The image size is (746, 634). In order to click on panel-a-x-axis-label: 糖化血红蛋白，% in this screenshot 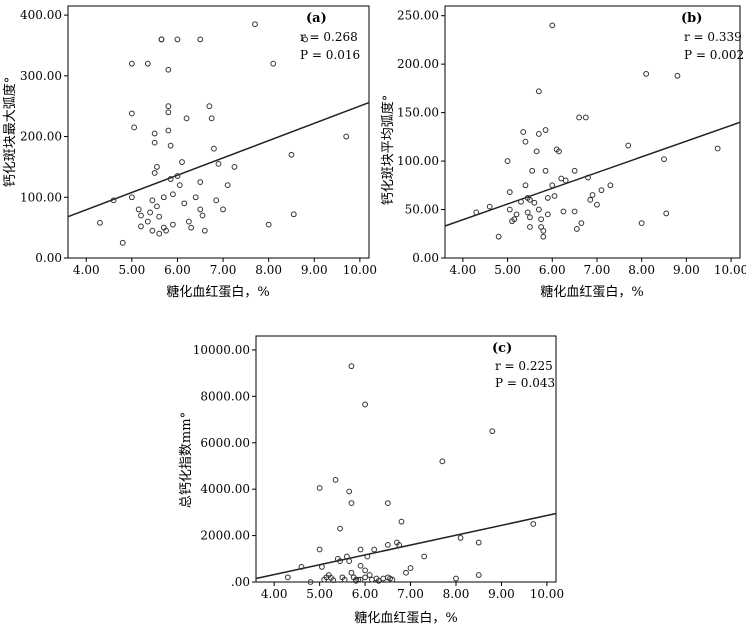, I will do `click(217, 292)`.